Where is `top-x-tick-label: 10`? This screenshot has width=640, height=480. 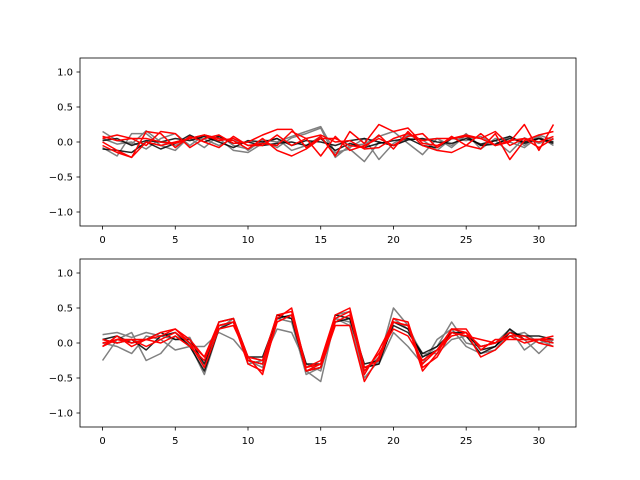
top-x-tick-label: 10 is located at coordinates (248, 240).